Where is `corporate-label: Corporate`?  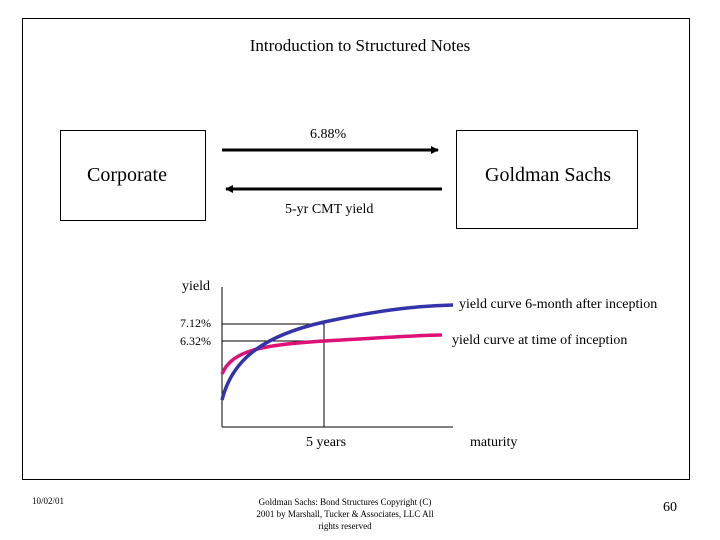 corporate-label: Corporate is located at coordinates (127, 175).